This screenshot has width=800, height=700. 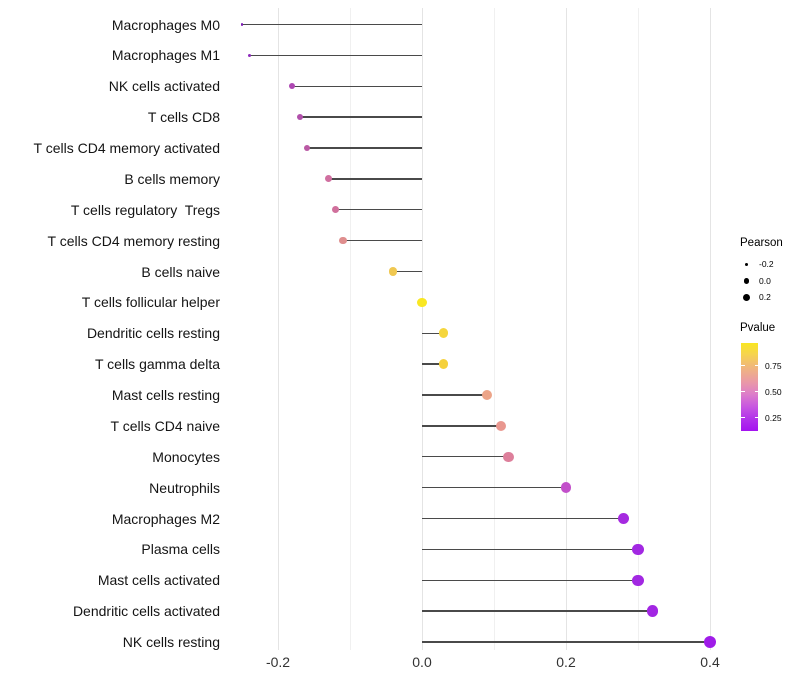 I want to click on y-axis-label: T cells follicular helper, so click(x=150, y=302).